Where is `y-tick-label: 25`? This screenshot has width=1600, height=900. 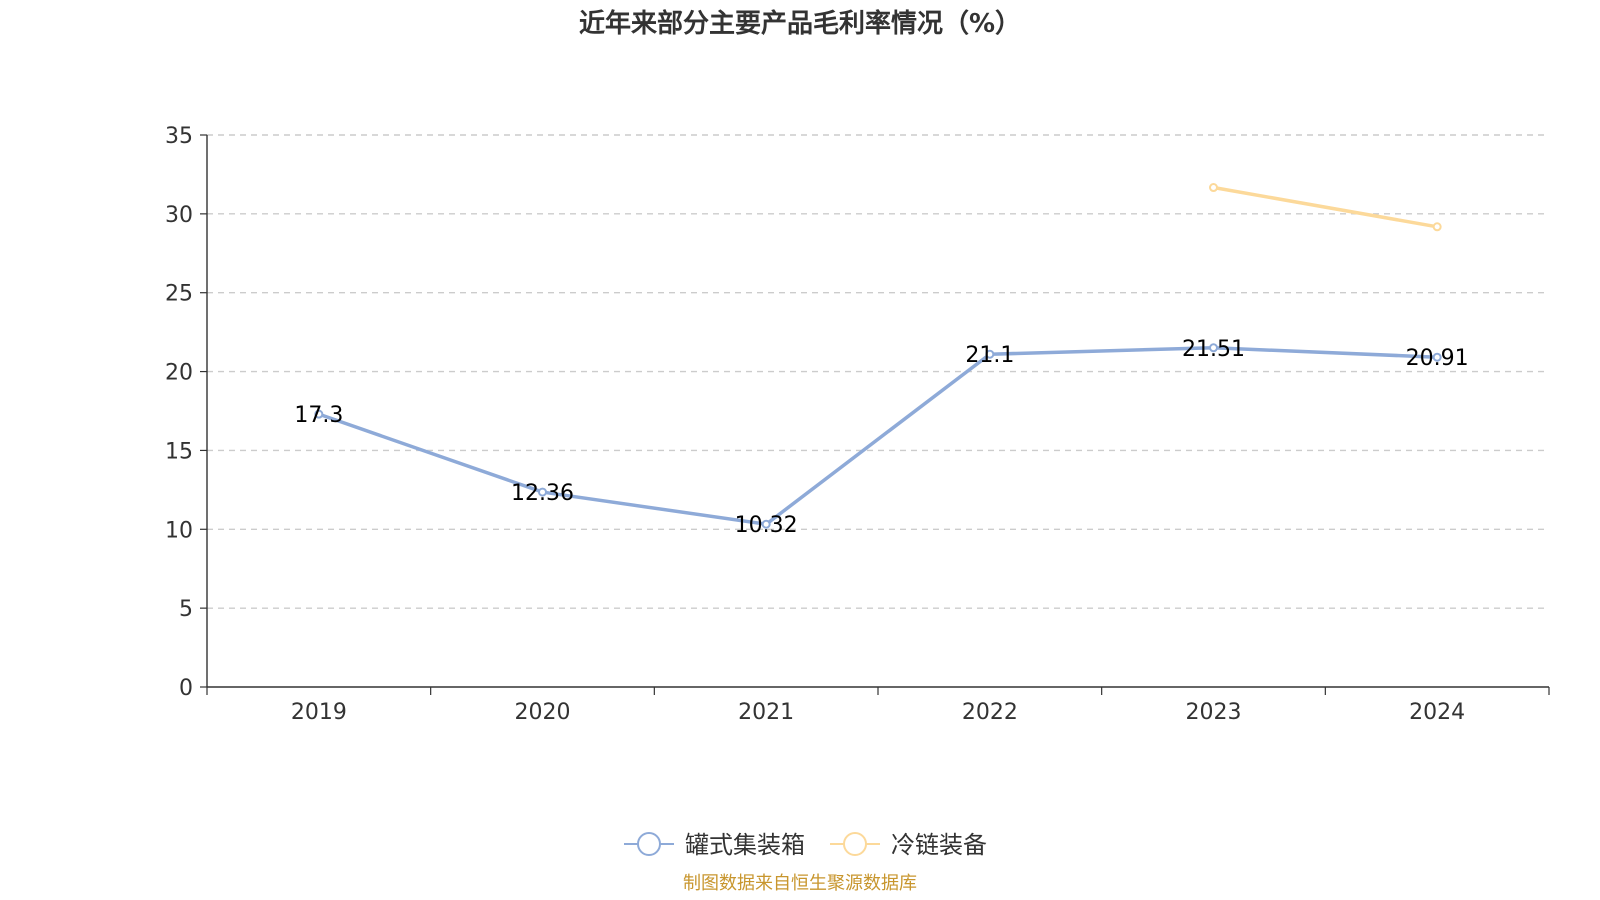
y-tick-label: 25 is located at coordinates (179, 294).